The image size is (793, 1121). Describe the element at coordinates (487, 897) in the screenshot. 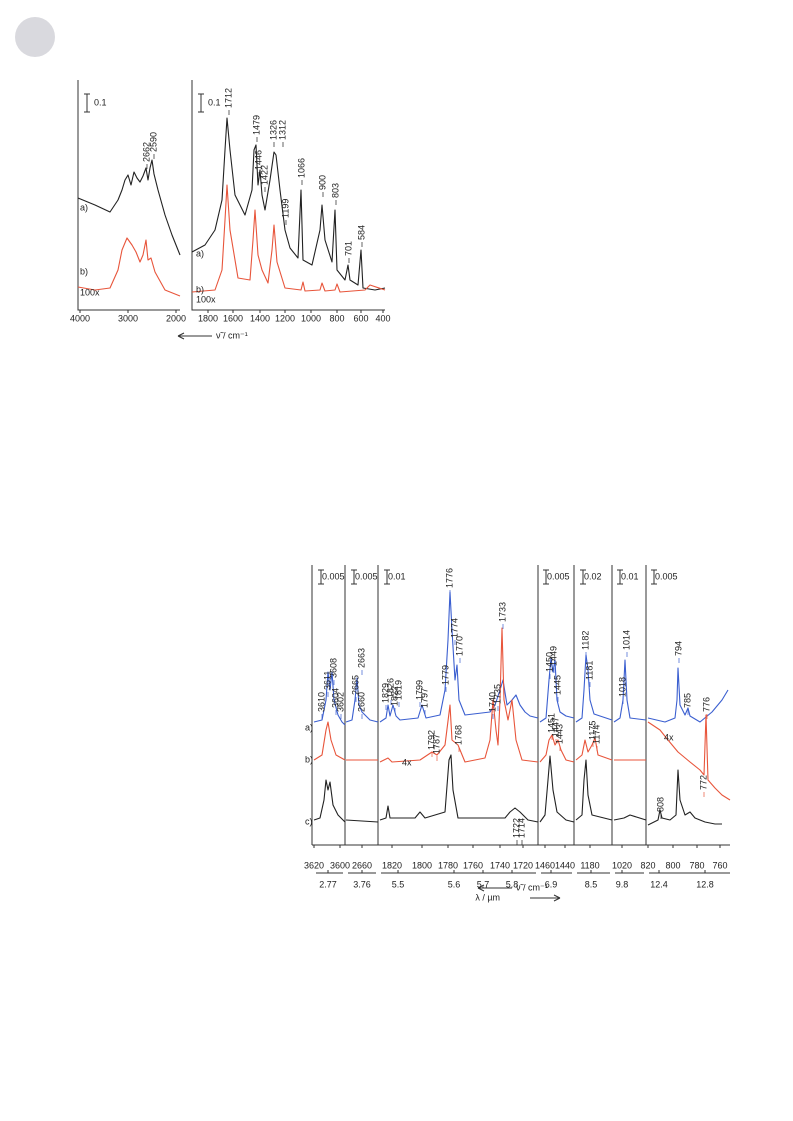

I see `axis-label: λ / µm` at that location.